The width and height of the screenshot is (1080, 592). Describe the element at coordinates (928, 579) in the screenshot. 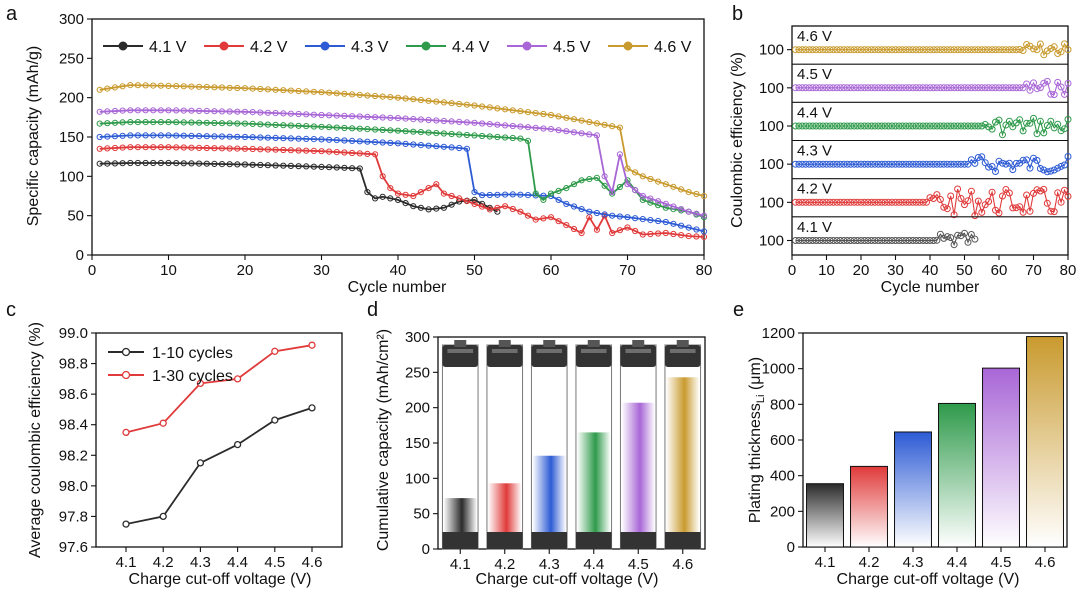

I see `e-xlabel: Charge cut-off voltage (V)` at that location.